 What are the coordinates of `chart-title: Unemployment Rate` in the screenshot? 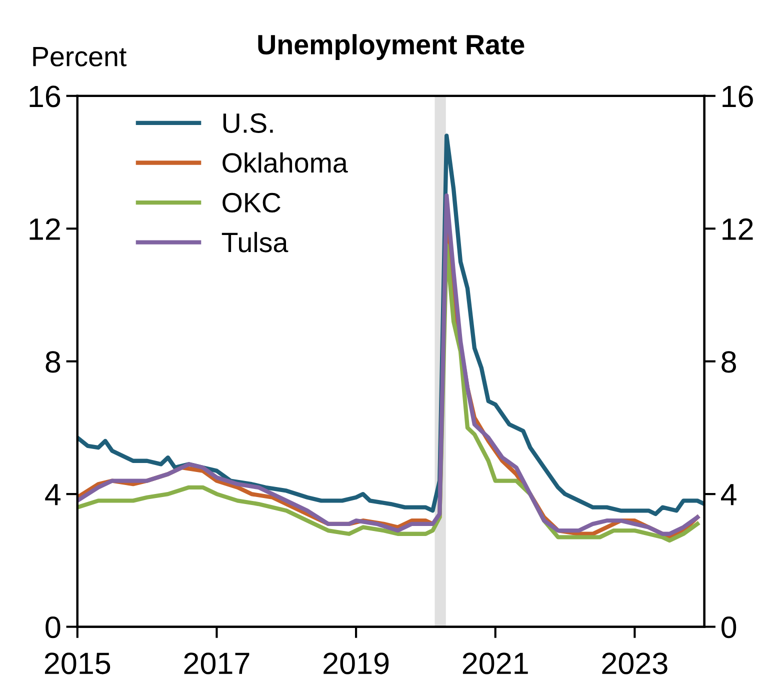 It's located at (391, 47).